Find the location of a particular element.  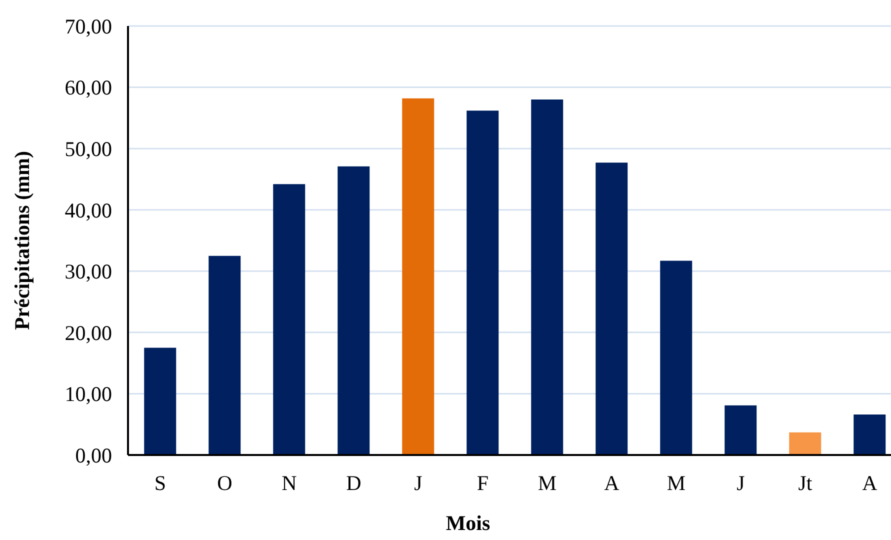

y-tick-label: 70,00 is located at coordinates (88, 26).